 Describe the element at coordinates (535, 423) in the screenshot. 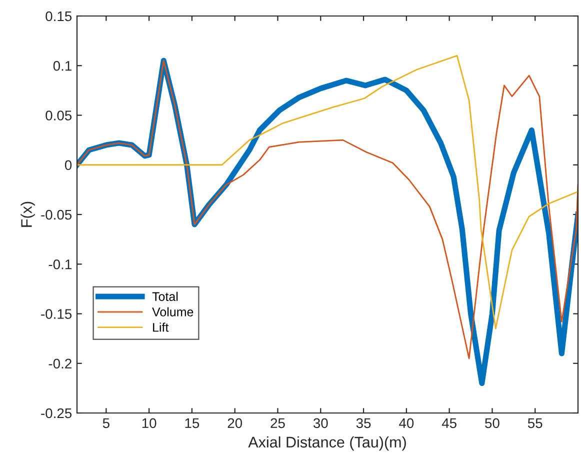

I see `x-tick-label: 55` at that location.